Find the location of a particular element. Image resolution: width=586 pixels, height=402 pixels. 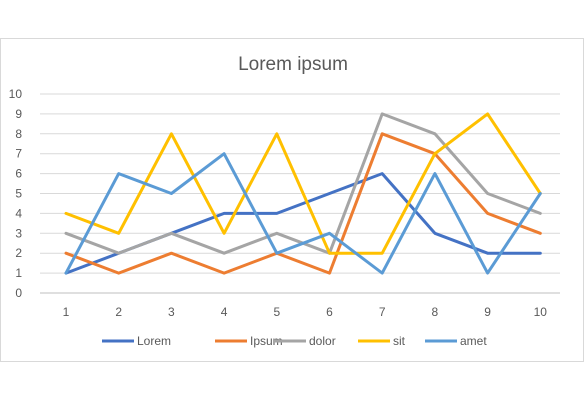

x-tick-label: 5 is located at coordinates (276, 312).